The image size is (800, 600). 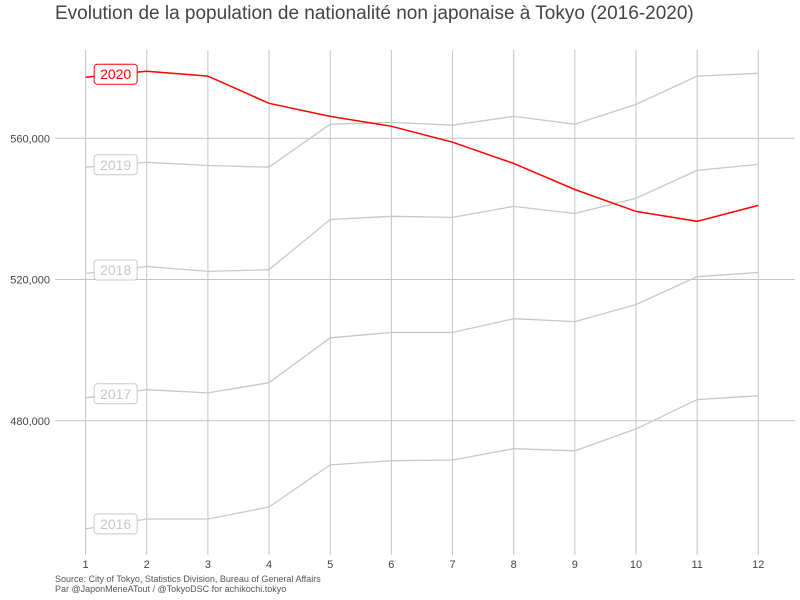 What do you see at coordinates (269, 565) in the screenshot?
I see `x-tick-label: 4` at bounding box center [269, 565].